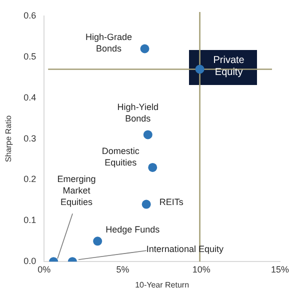 The image size is (292, 294). What do you see at coordinates (30, 179) in the screenshot?
I see `y-tick-label: 0.2` at bounding box center [30, 179].